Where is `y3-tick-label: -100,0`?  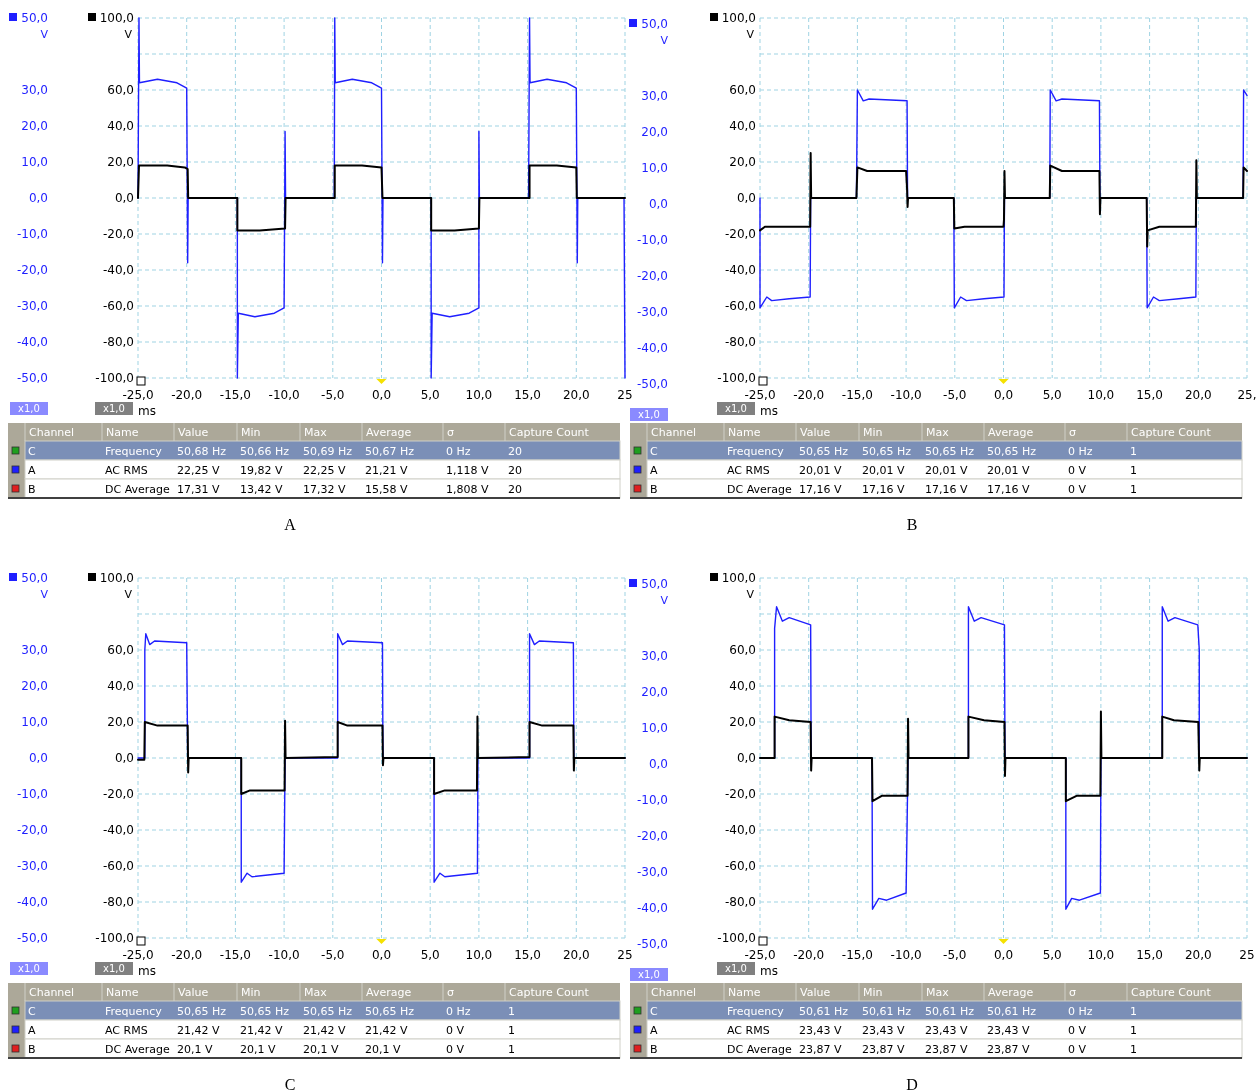
y3-tick-label: -100,0 is located at coordinates (114, 938).